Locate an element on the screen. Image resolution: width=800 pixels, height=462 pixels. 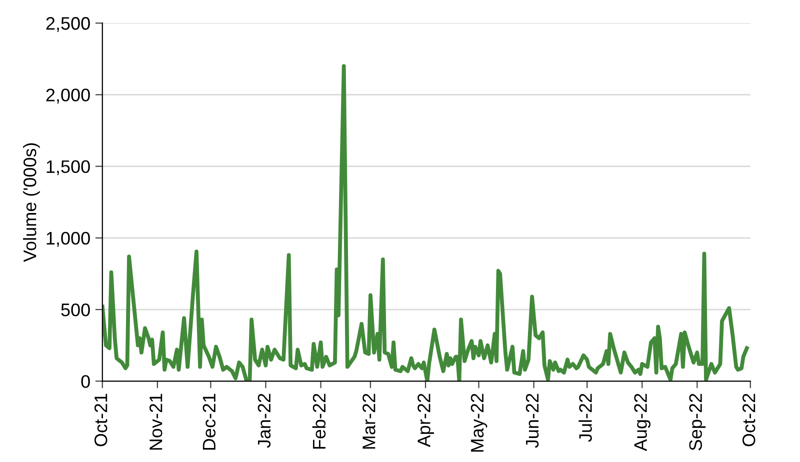
x-tick-label: Jan-22 is located at coordinates (264, 421).